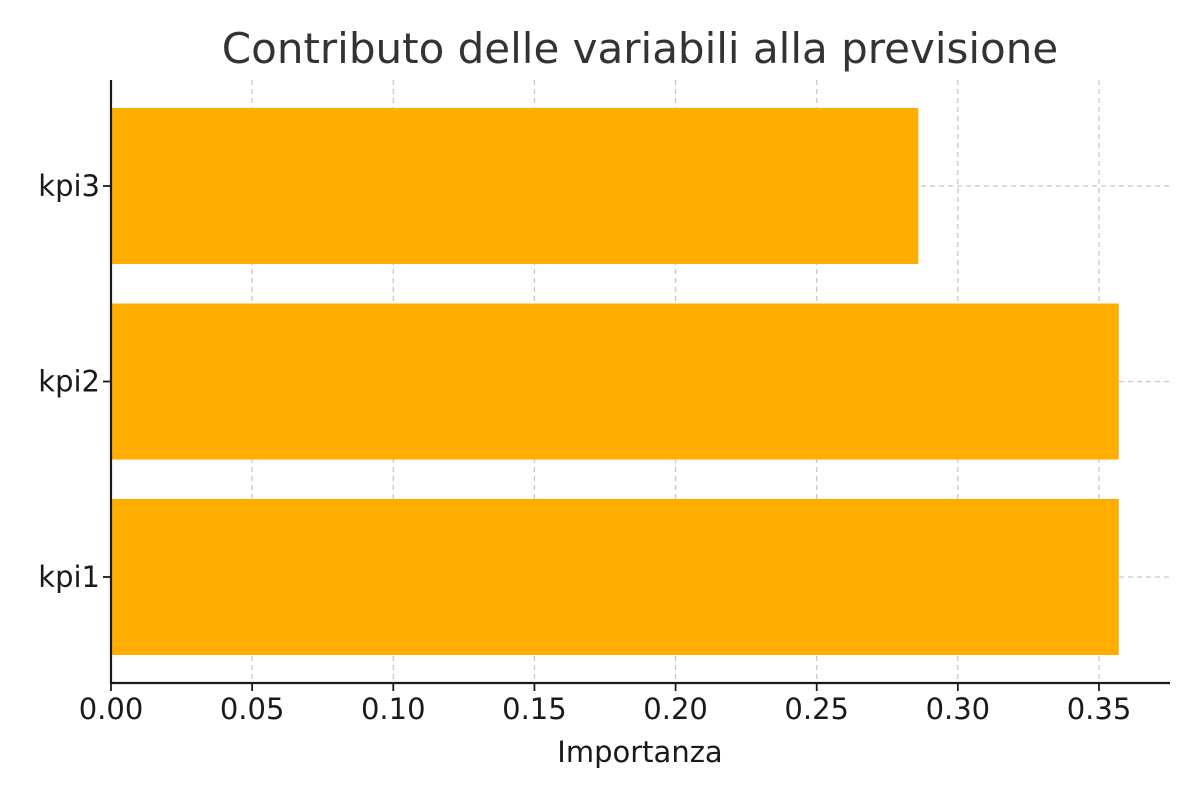 Image resolution: width=1200 pixels, height=800 pixels. Describe the element at coordinates (69, 577) in the screenshot. I see `y-tick-label: kpi1` at that location.